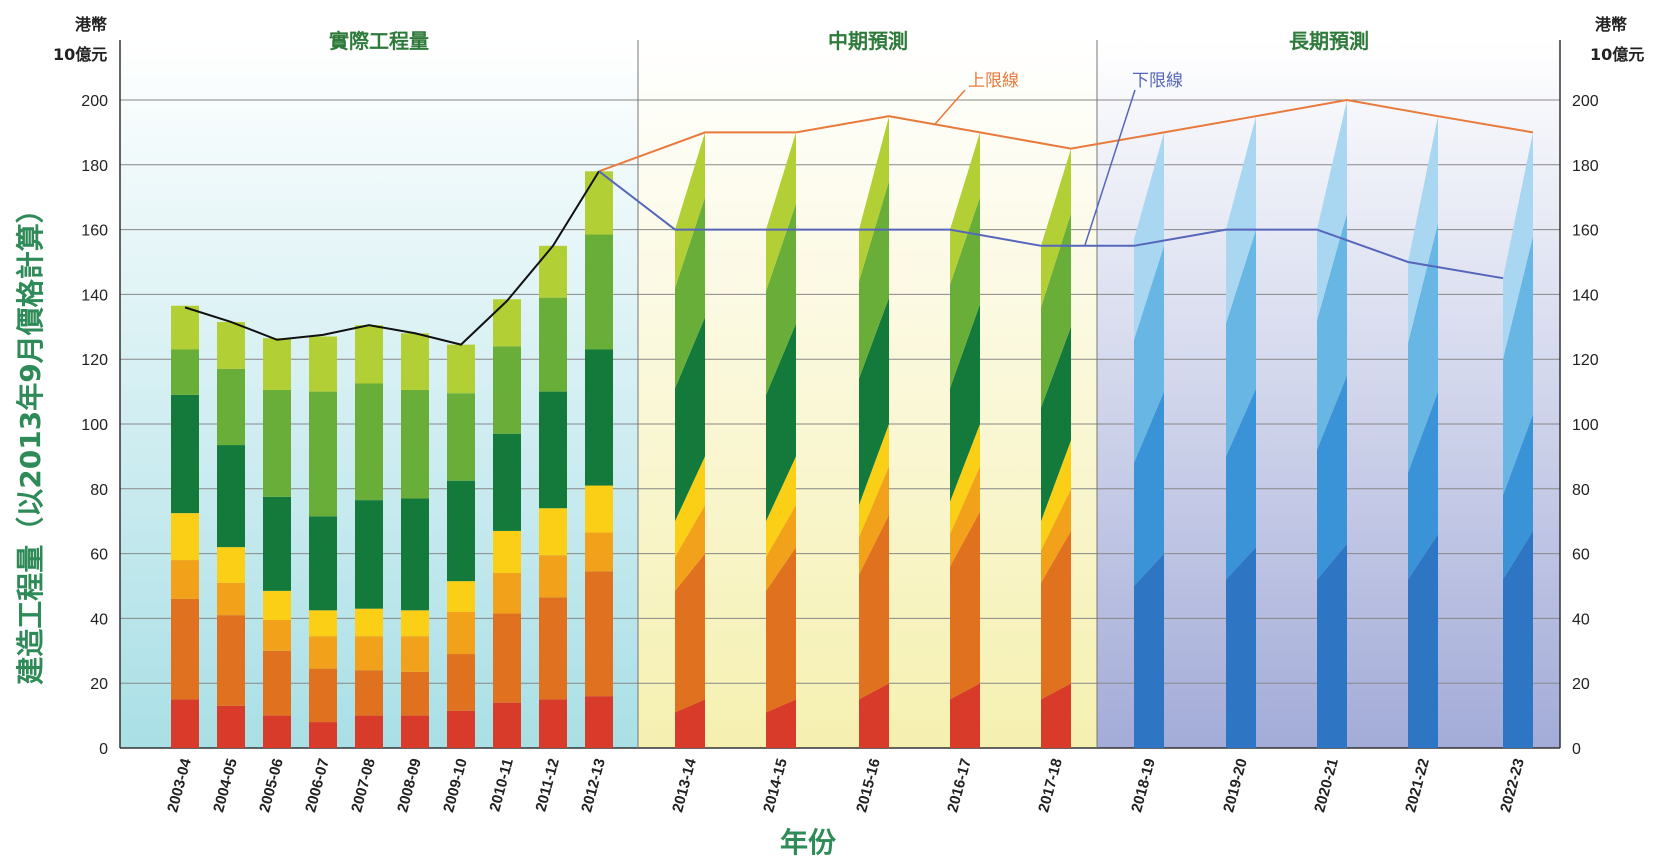 The image size is (1664, 860). What do you see at coordinates (409, 786) in the screenshot?
I see `x-tick-label: 2008-09` at bounding box center [409, 786].